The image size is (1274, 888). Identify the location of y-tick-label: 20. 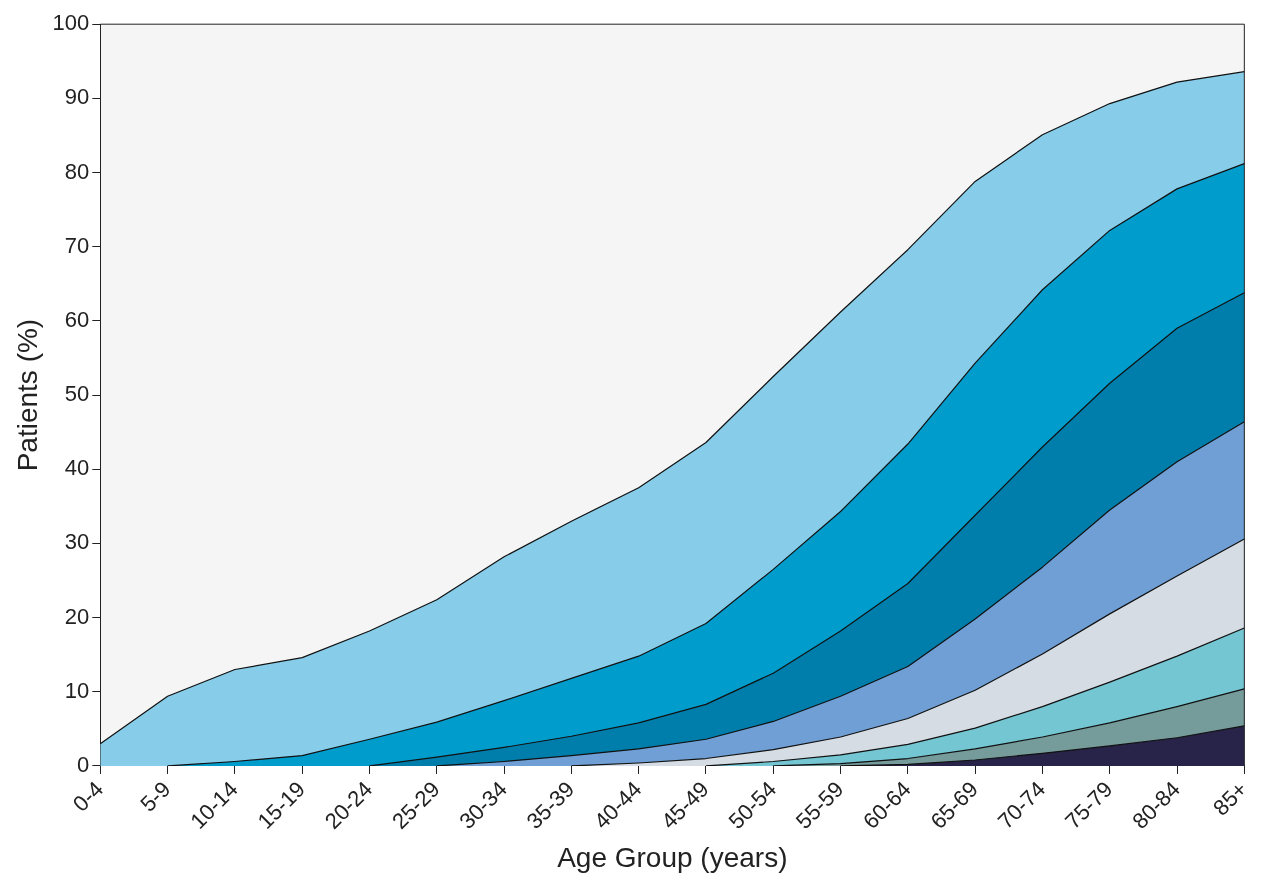
(77, 616).